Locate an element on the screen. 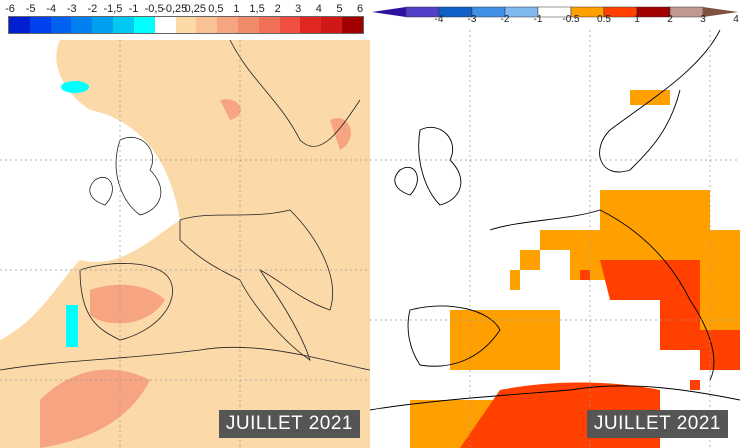 The image size is (740, 448). legend-label: 0.5 is located at coordinates (604, 19).